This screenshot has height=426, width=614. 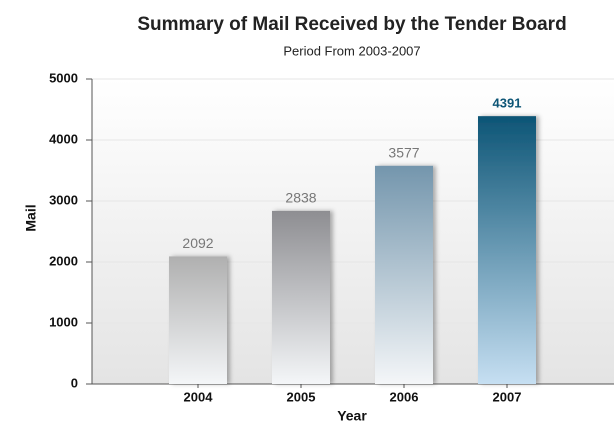 What do you see at coordinates (352, 416) in the screenshot?
I see `x-axis-label: Year` at bounding box center [352, 416].